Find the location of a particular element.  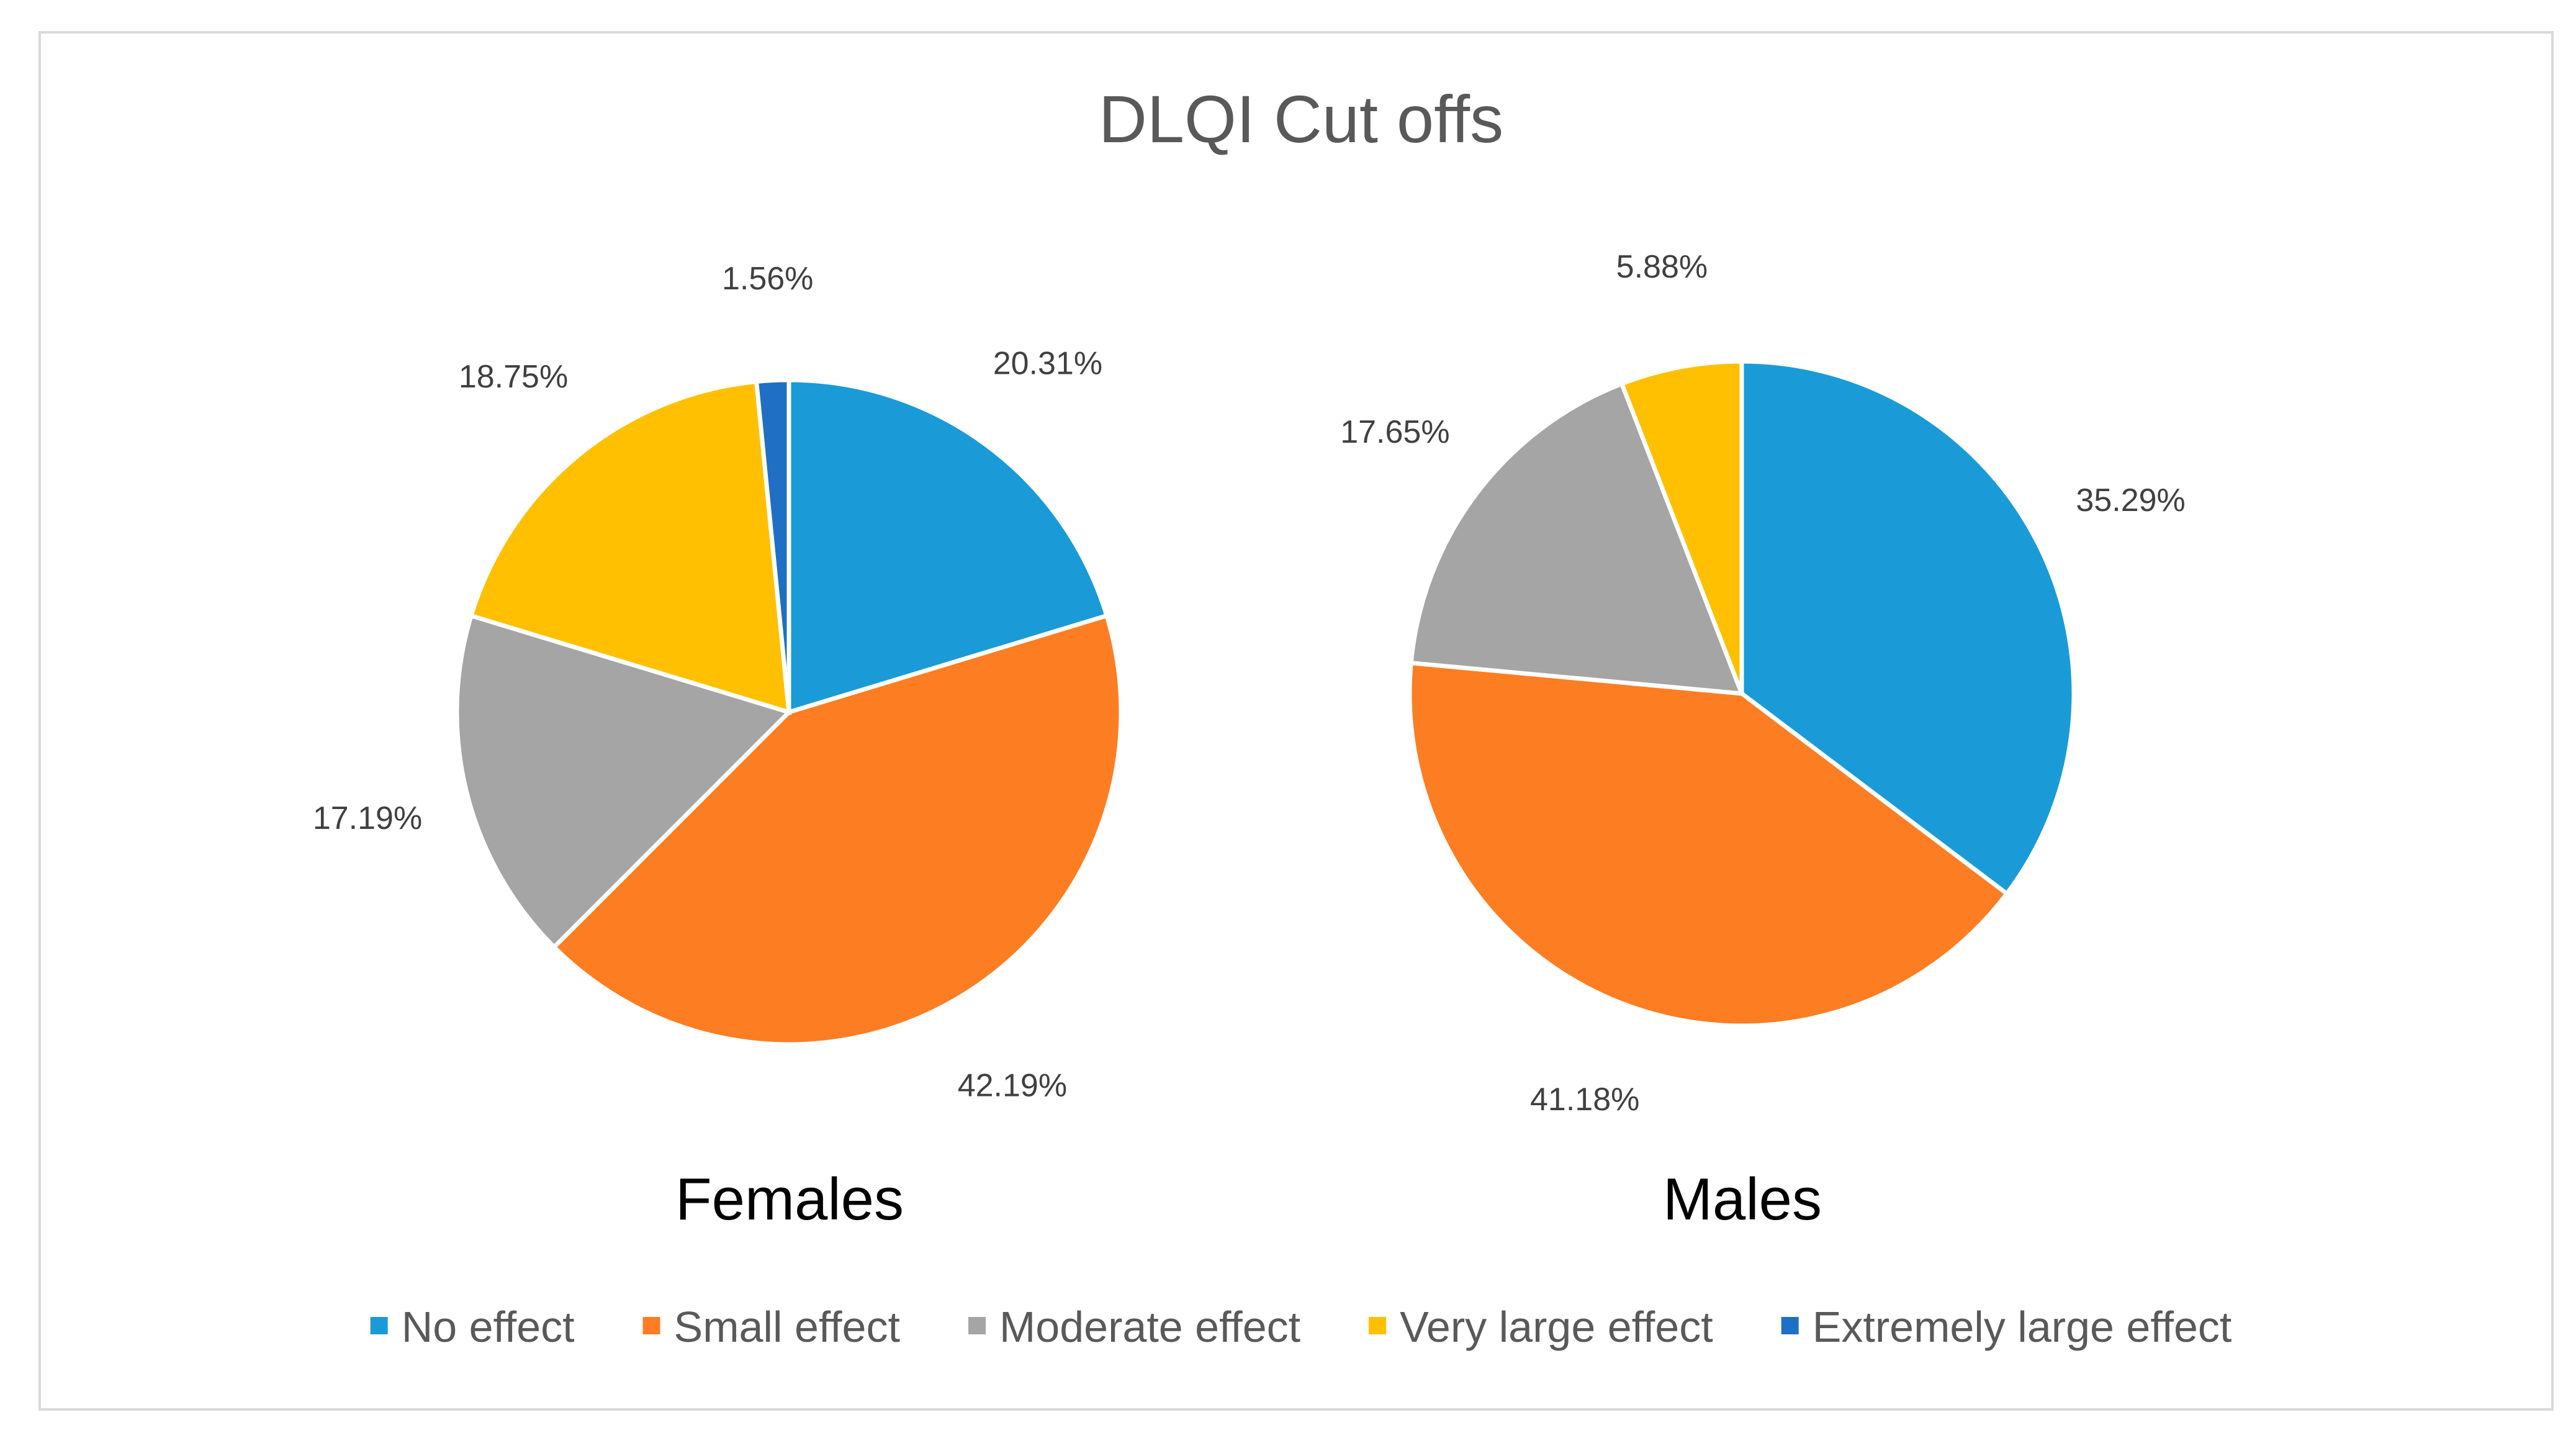

legend-item-no-effect: No effect is located at coordinates (472, 1327).